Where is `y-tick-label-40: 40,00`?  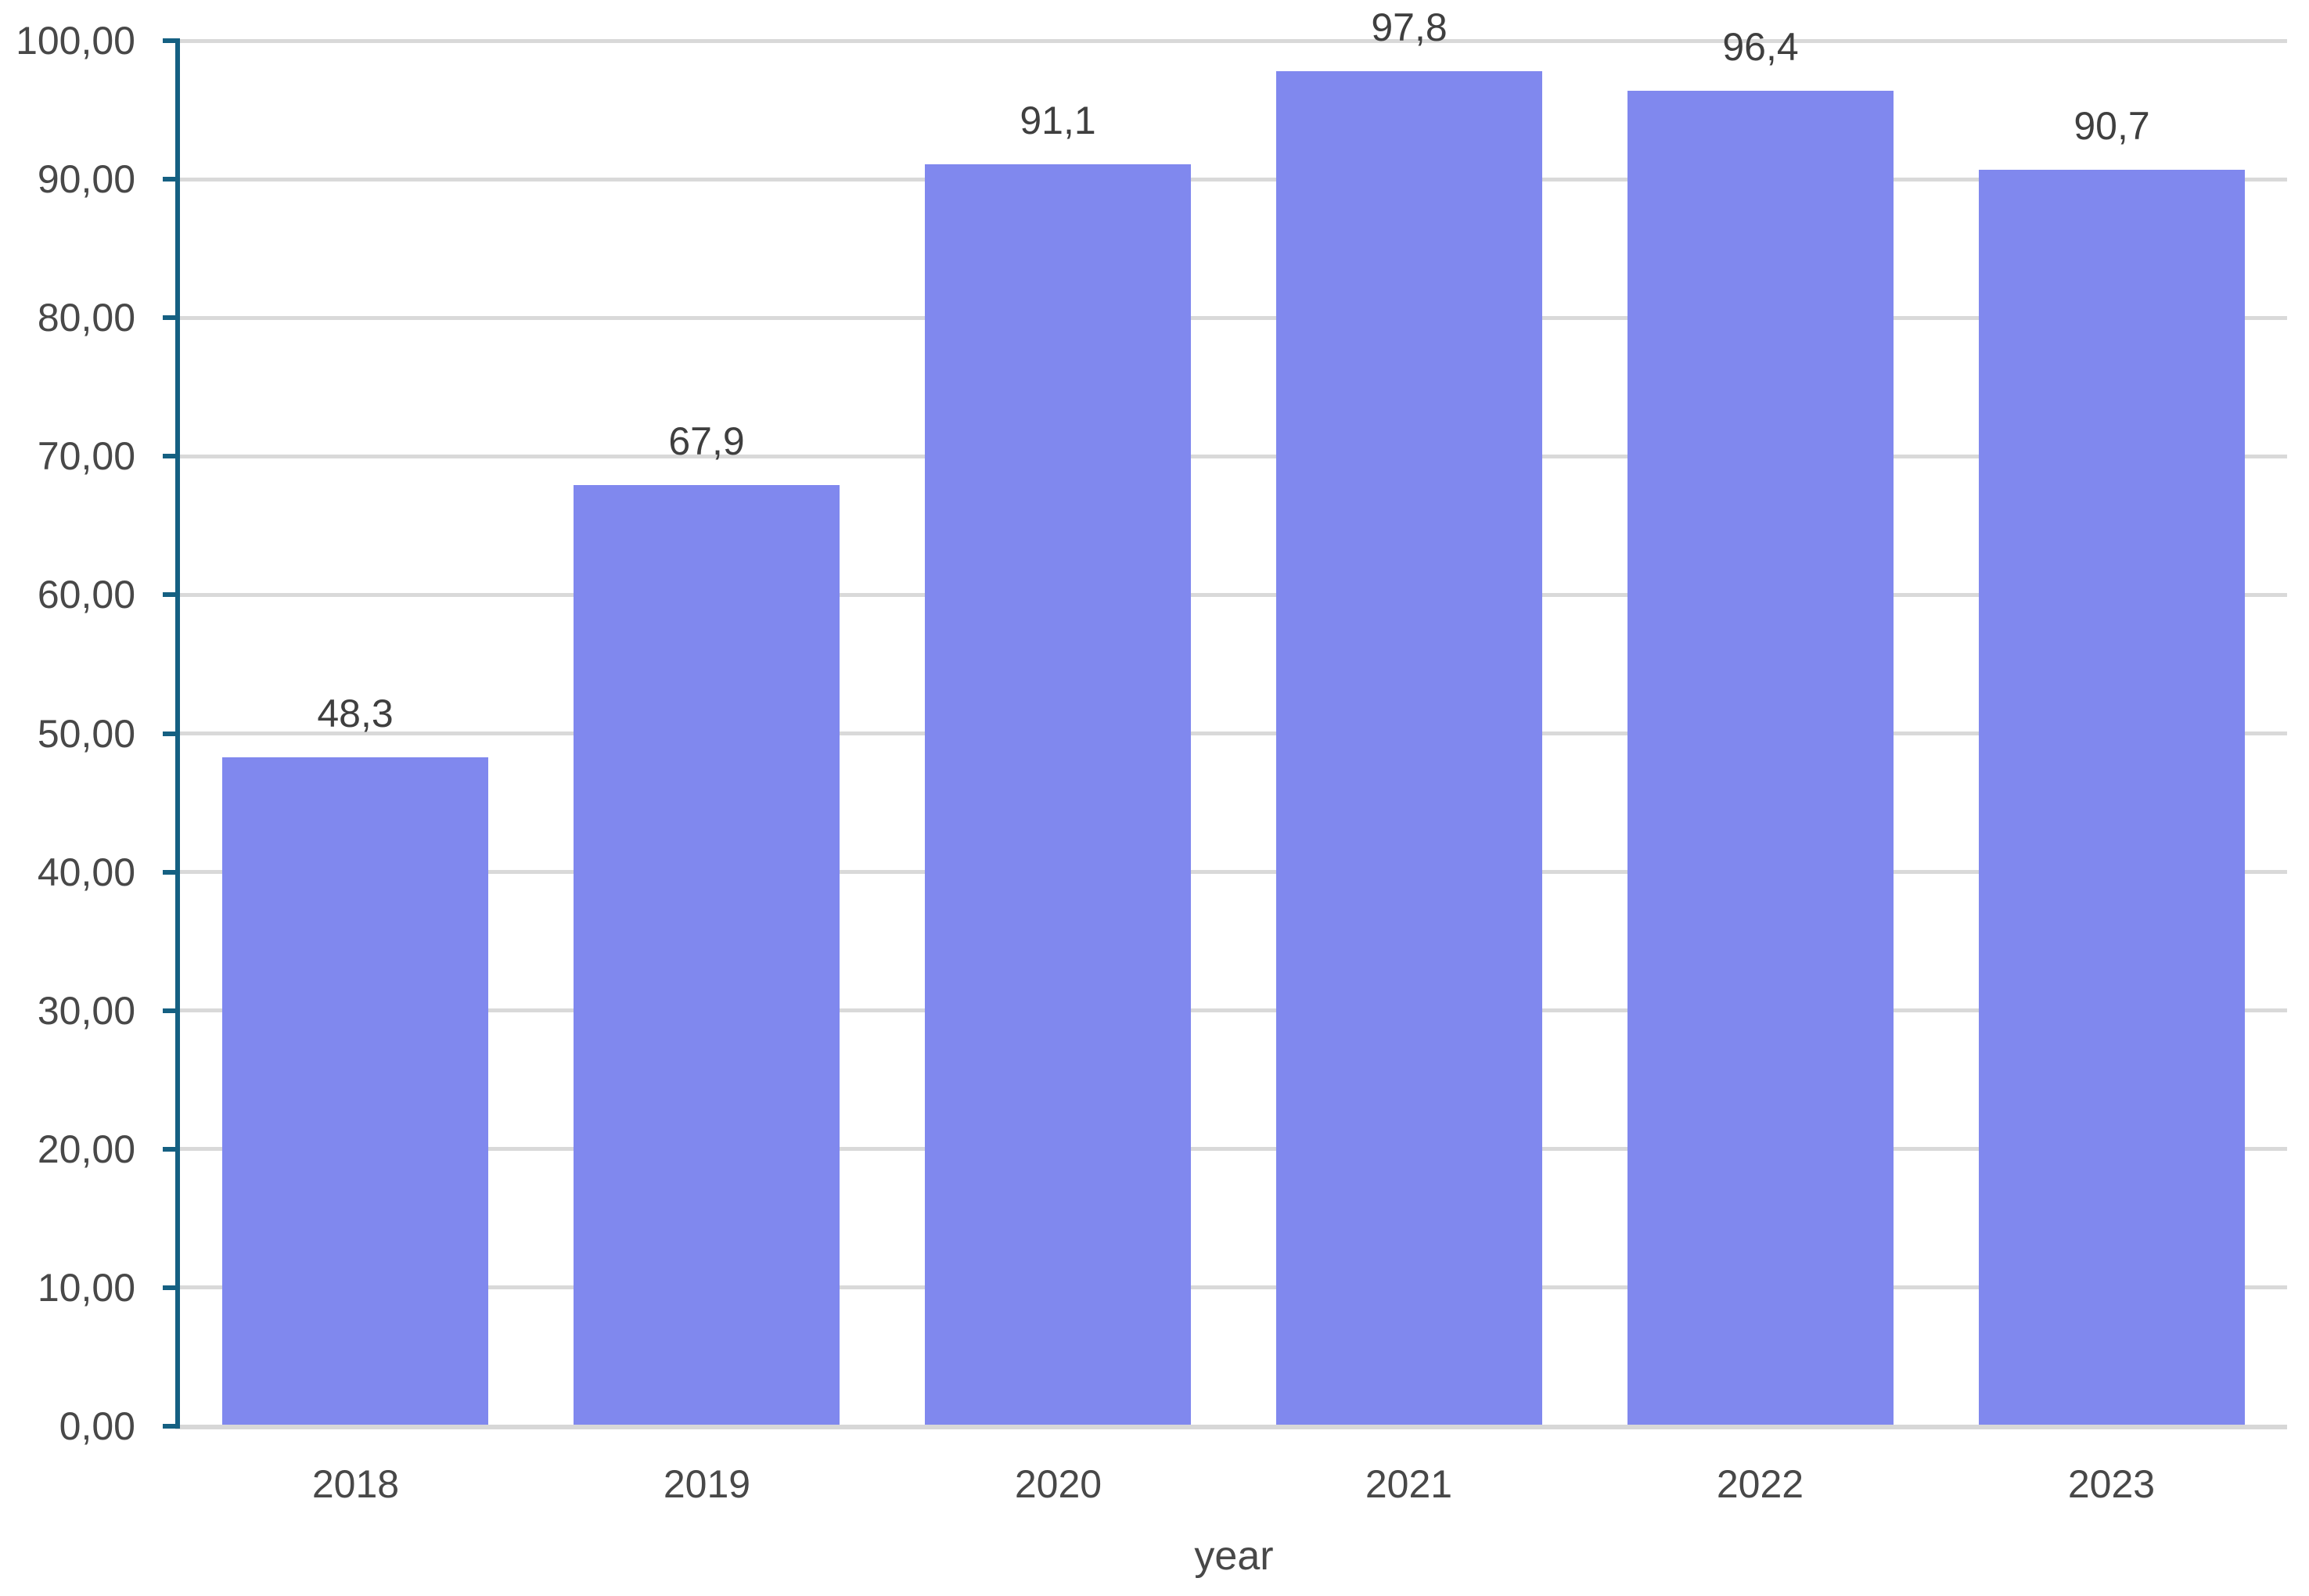
y-tick-label-40: 40,00 is located at coordinates (86, 872).